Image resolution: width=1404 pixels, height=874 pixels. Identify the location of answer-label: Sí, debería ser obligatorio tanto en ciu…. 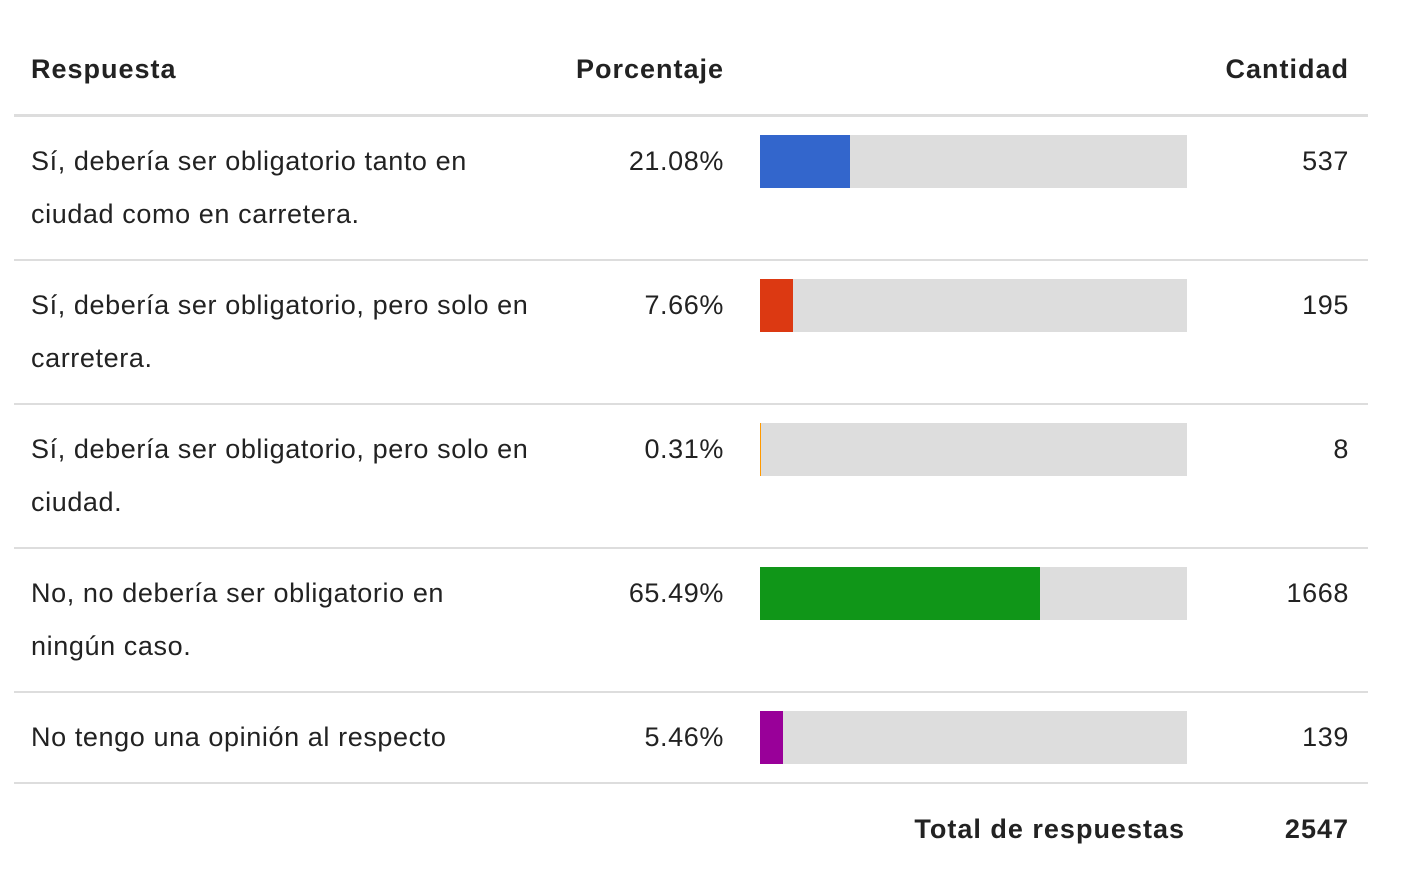
(249, 187).